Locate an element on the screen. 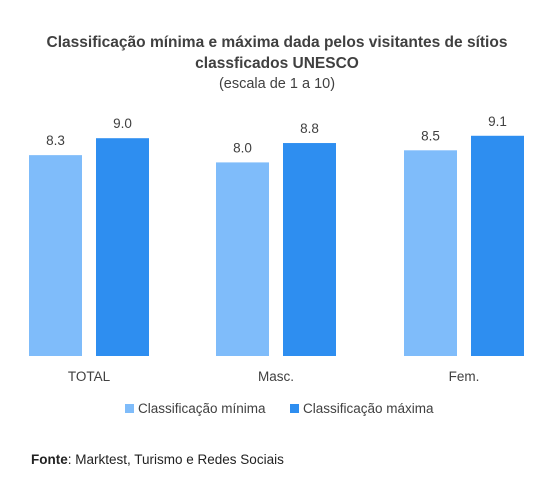 The image size is (555, 481). category-labels-group: TOTAL Masc. Fem. is located at coordinates (274, 376).